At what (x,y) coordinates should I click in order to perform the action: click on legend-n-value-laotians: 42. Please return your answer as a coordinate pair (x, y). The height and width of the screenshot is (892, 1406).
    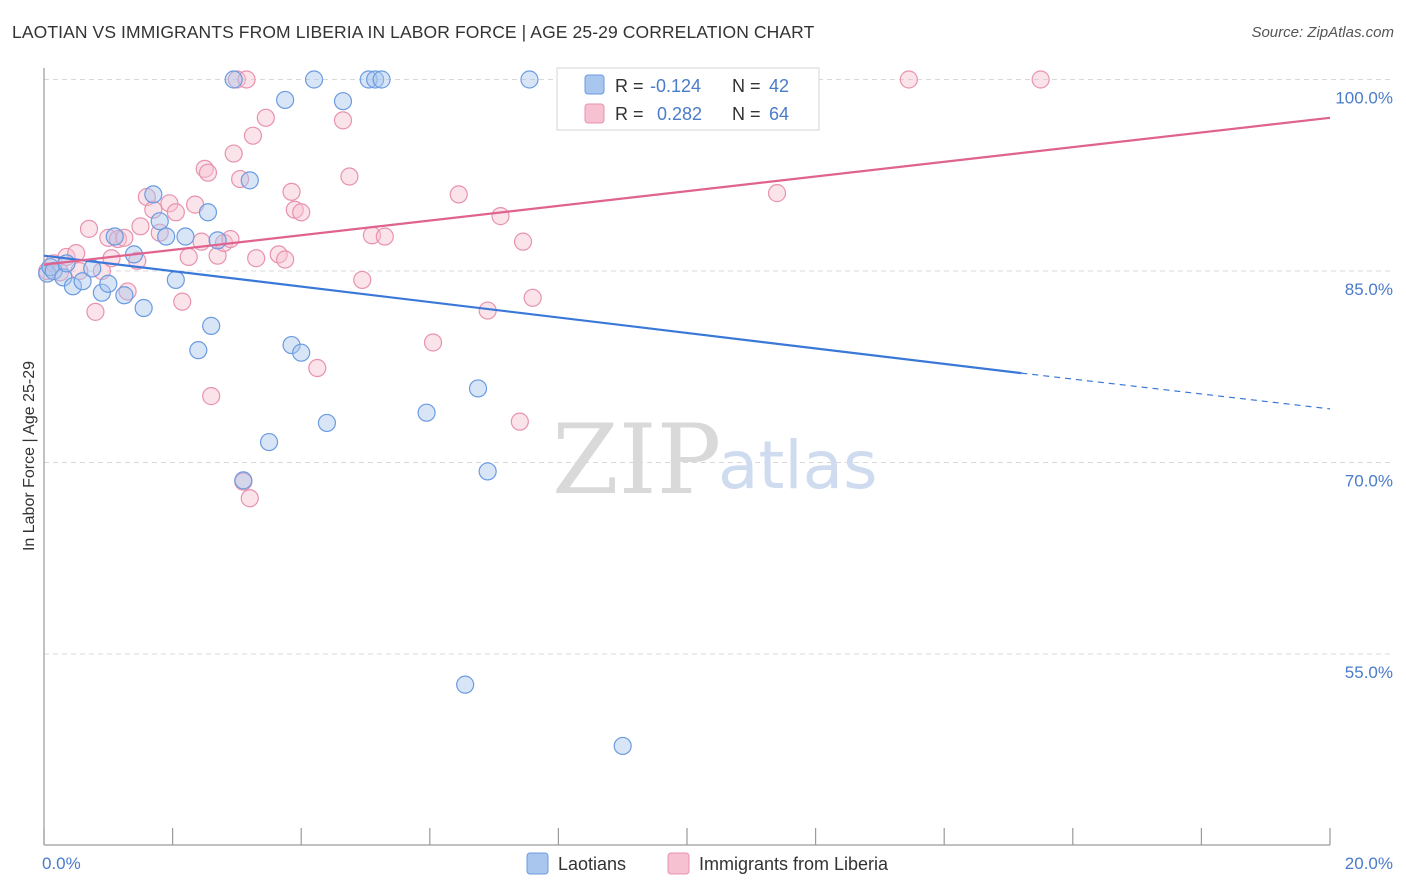
    Looking at the image, I should click on (779, 86).